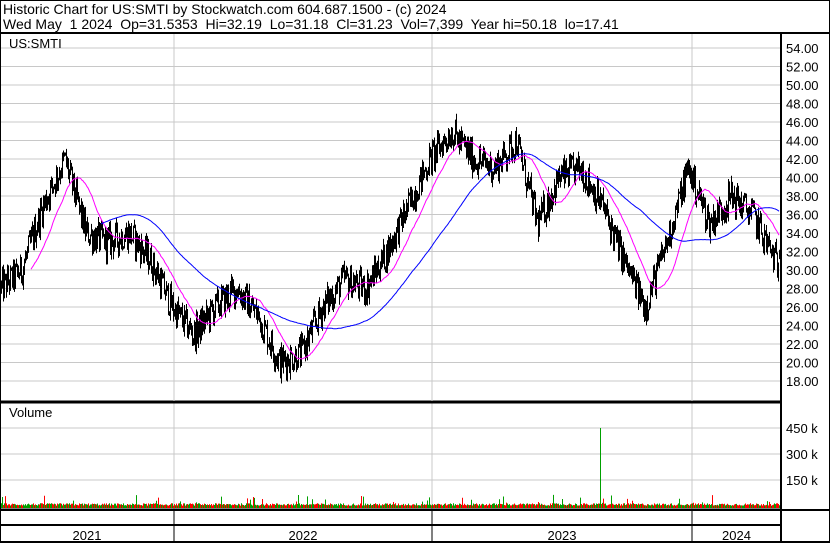 The width and height of the screenshot is (830, 543). I want to click on volume-bars, so click(390, 468).